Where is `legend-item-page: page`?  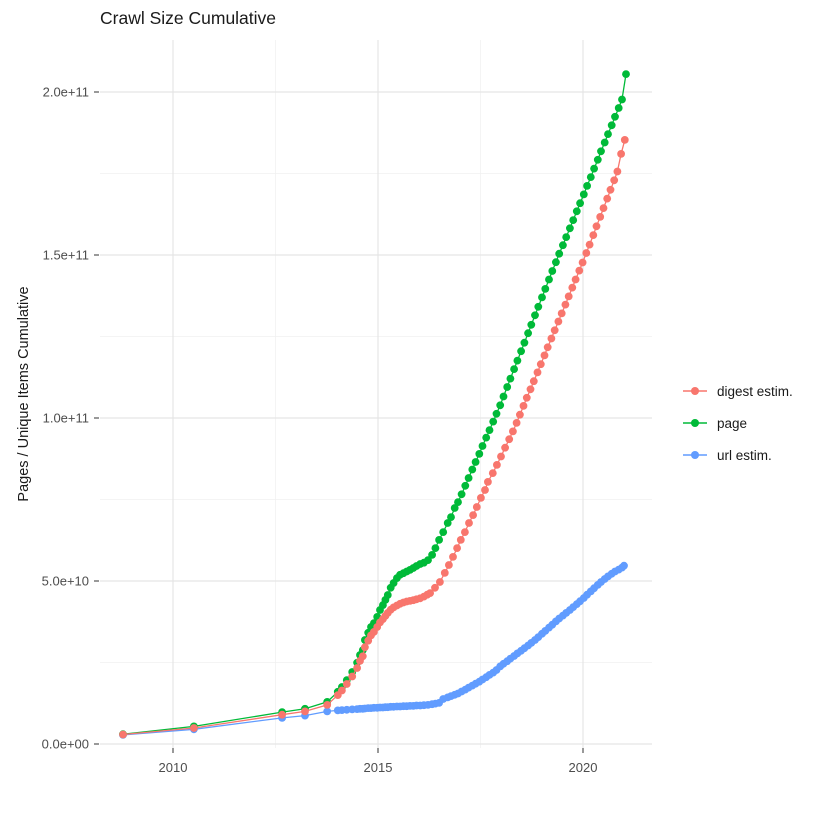
legend-item-page: page is located at coordinates (737, 423).